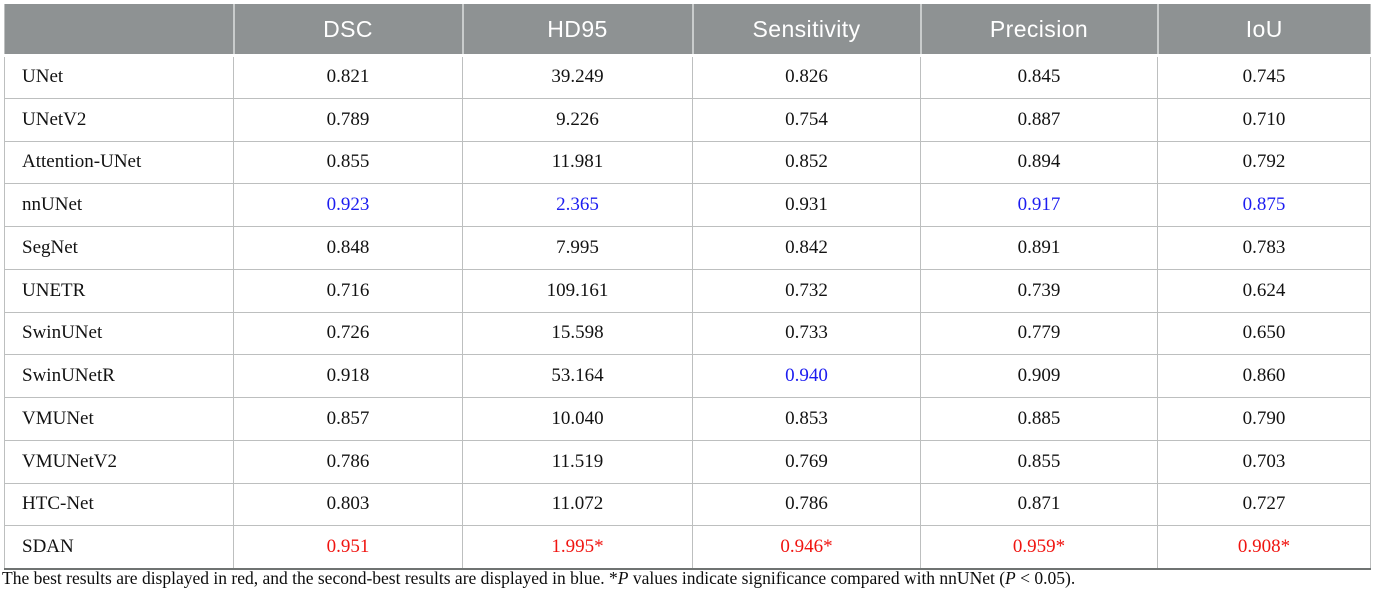 This screenshot has width=1375, height=600. What do you see at coordinates (577, 119) in the screenshot?
I see `value-cell: 9.226` at bounding box center [577, 119].